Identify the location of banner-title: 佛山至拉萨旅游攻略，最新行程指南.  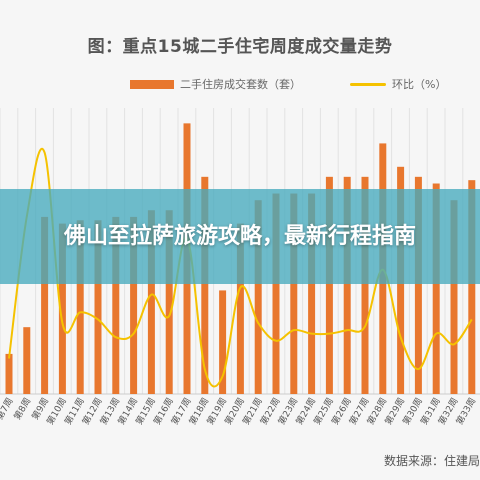
(239, 236).